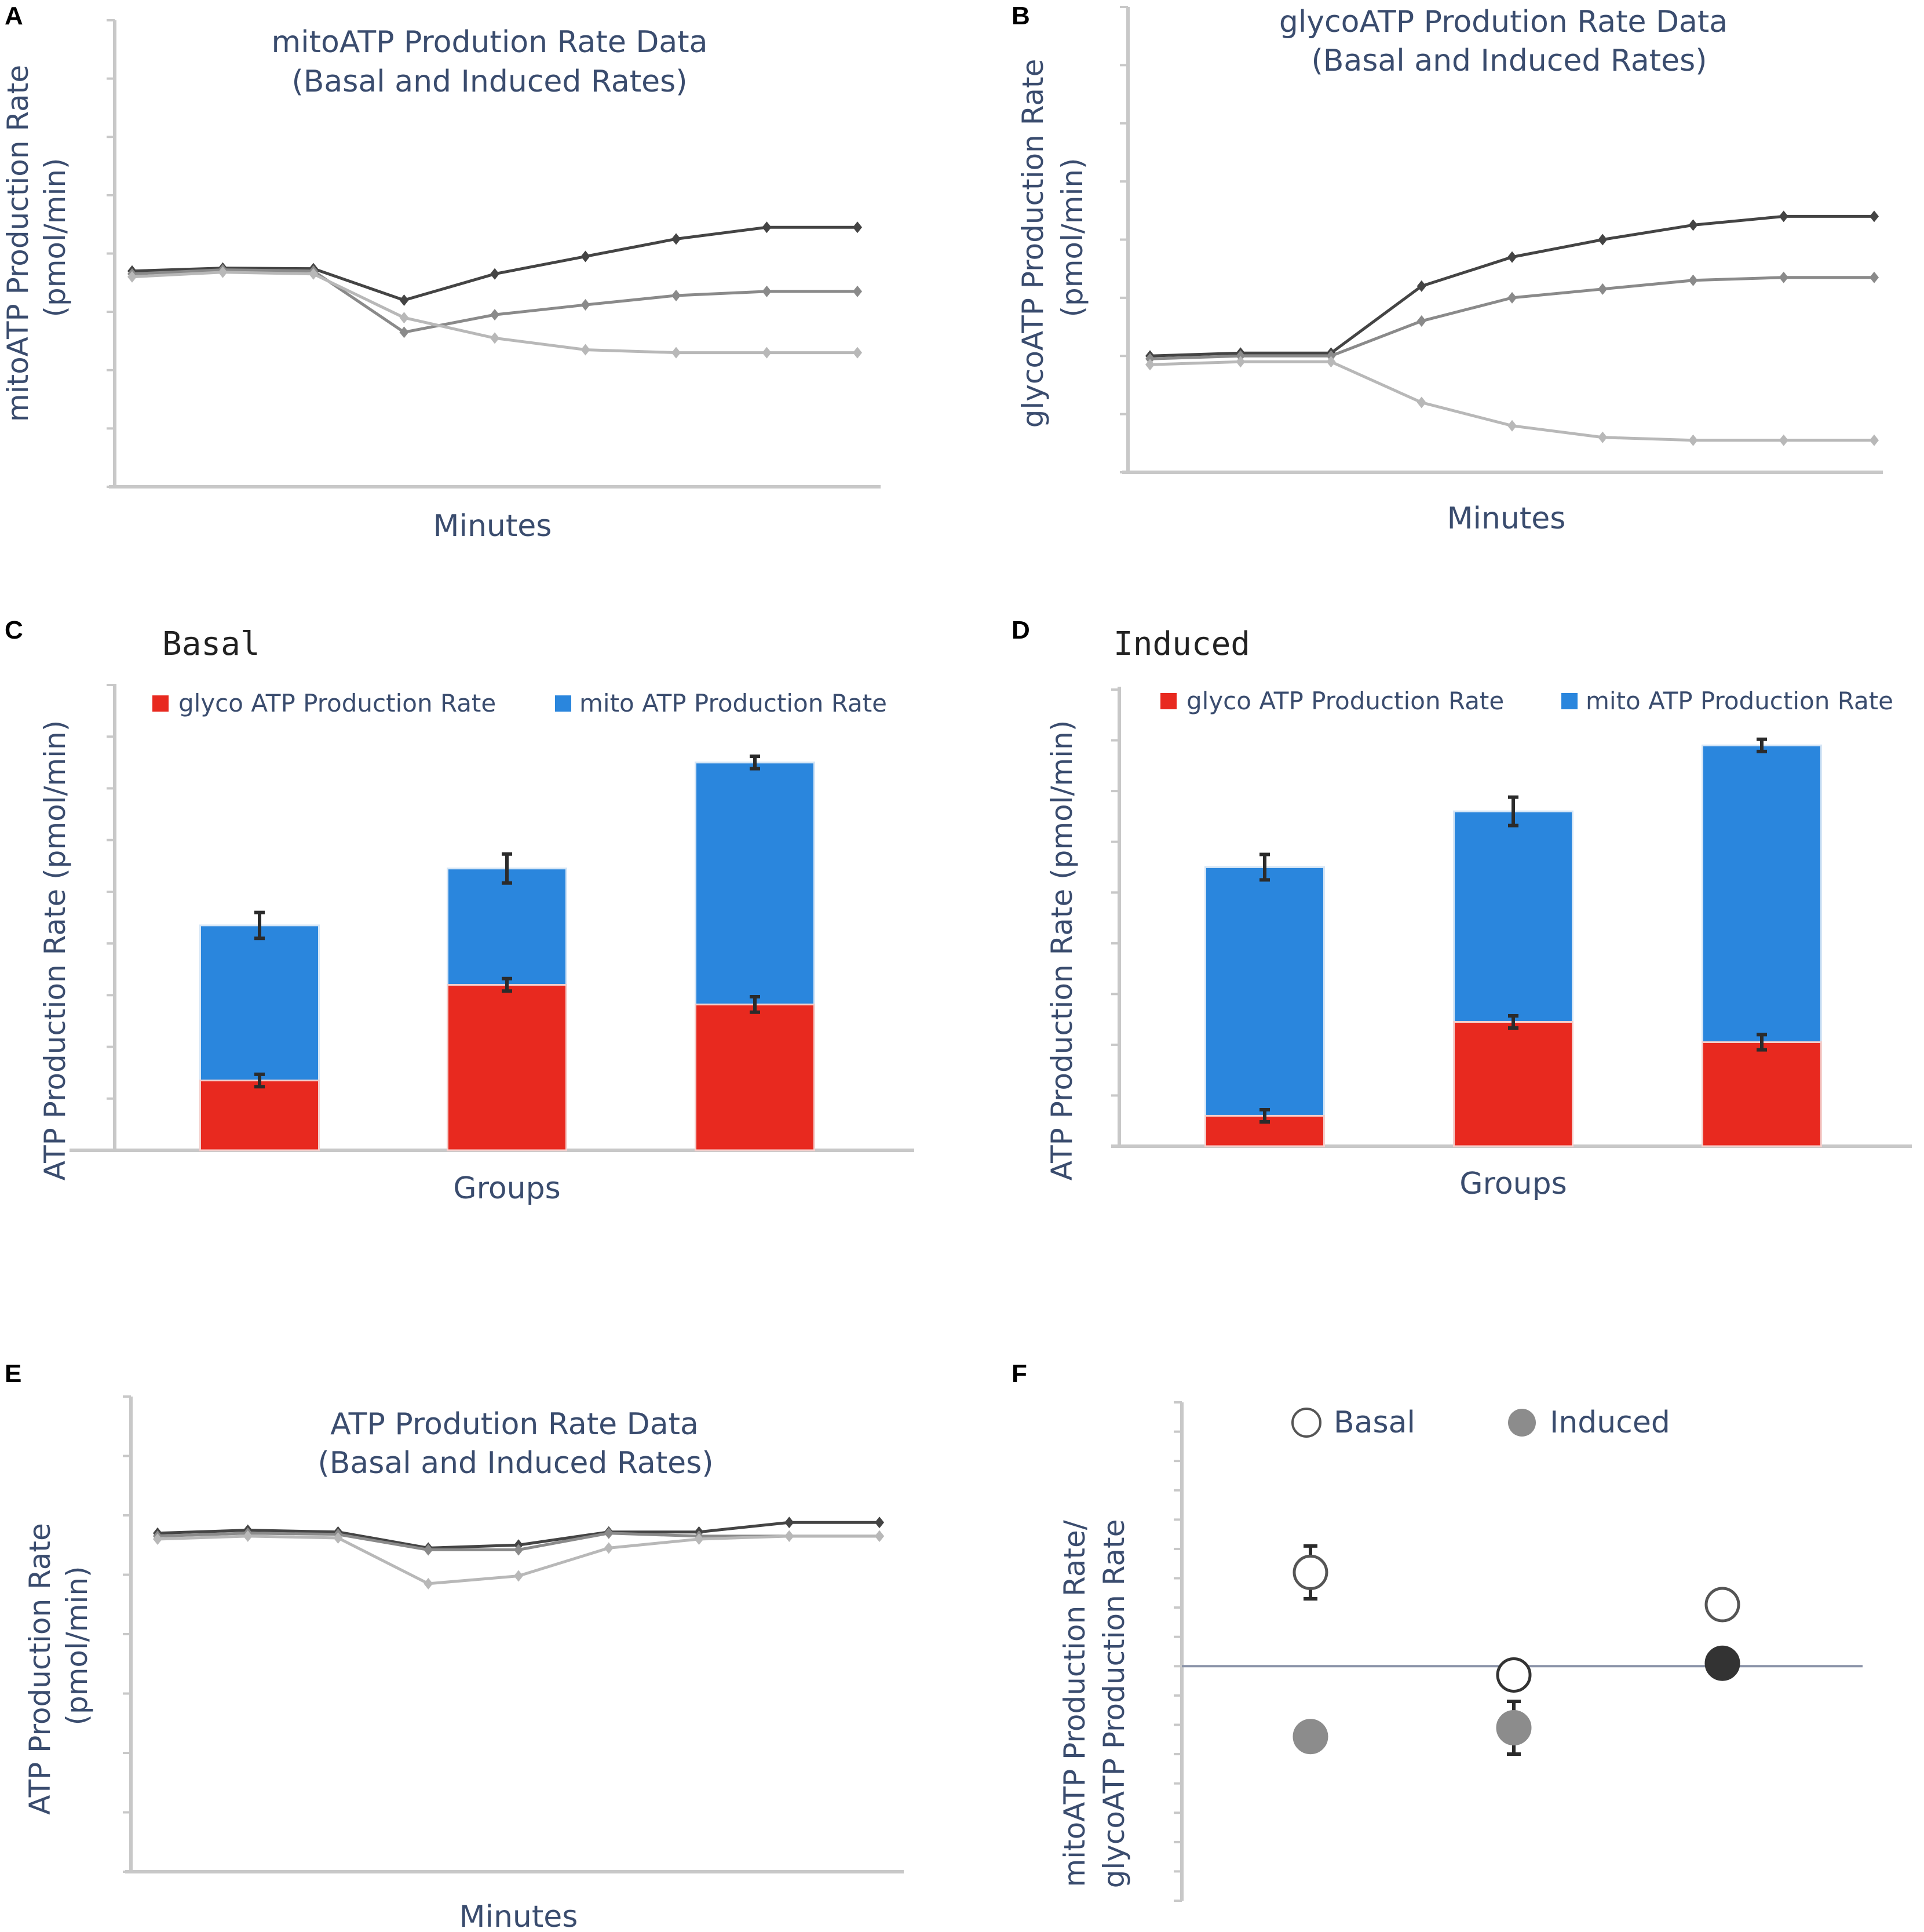 The image size is (1924, 1932). Describe the element at coordinates (492, 526) in the screenshot. I see `panel-a-x-label: Minutes` at that location.